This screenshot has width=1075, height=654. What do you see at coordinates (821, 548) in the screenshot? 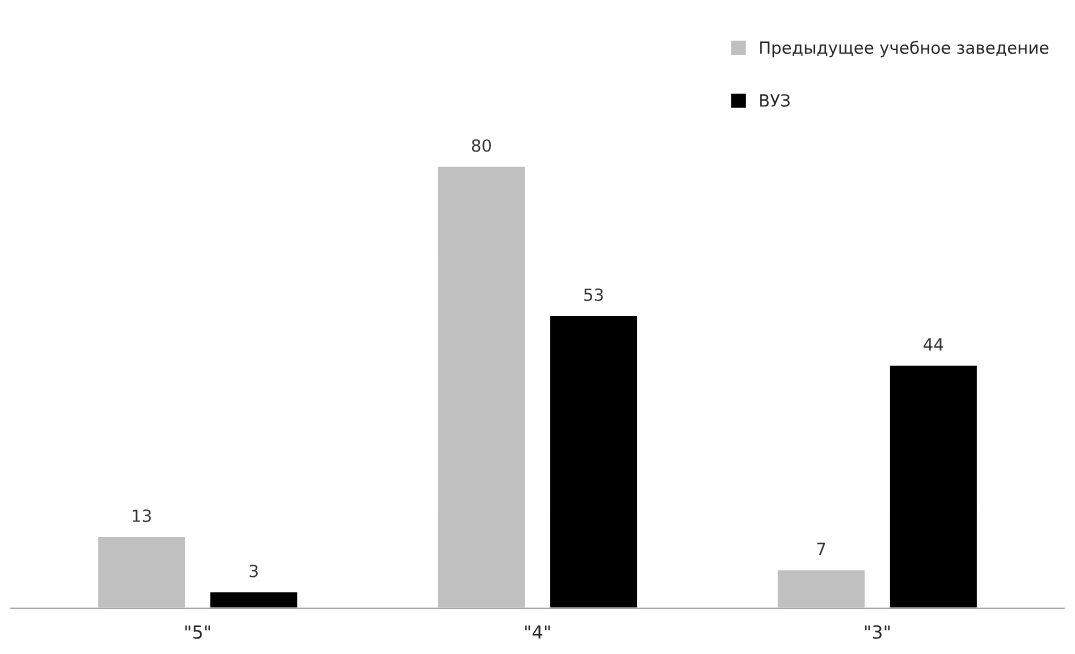
I see `data-label: 7` at bounding box center [821, 548].